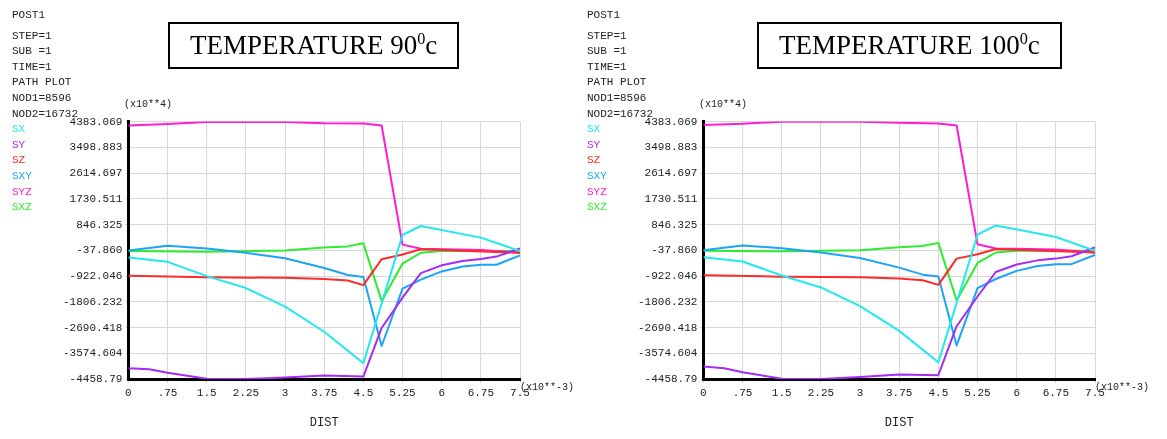 This screenshot has height=439, width=1167. I want to click on chart-title: TEMPERATURE 100$^{0}$c, so click(909, 45).